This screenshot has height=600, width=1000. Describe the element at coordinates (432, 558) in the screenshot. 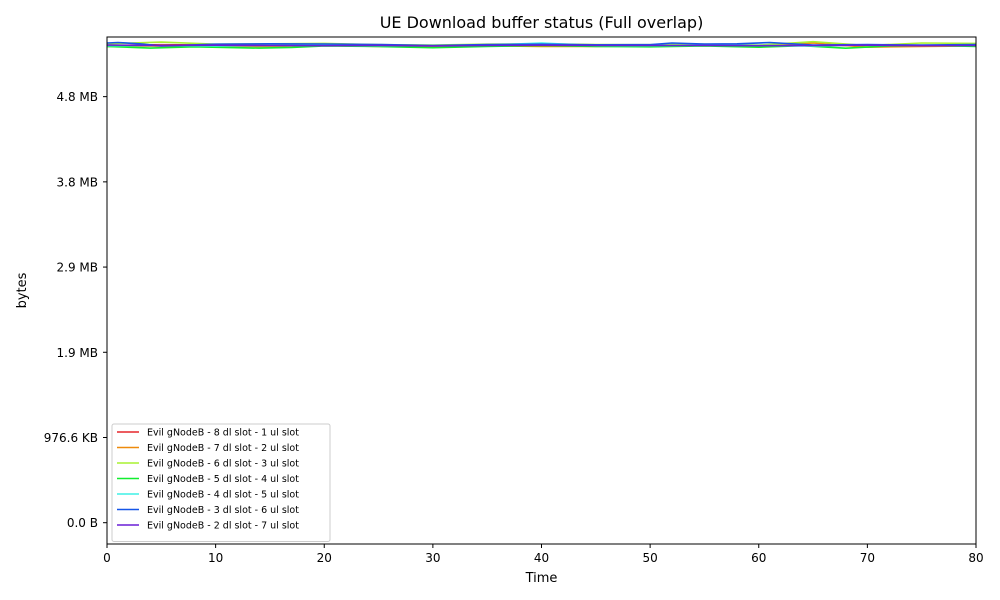

I see `x-tick-label: 30` at that location.